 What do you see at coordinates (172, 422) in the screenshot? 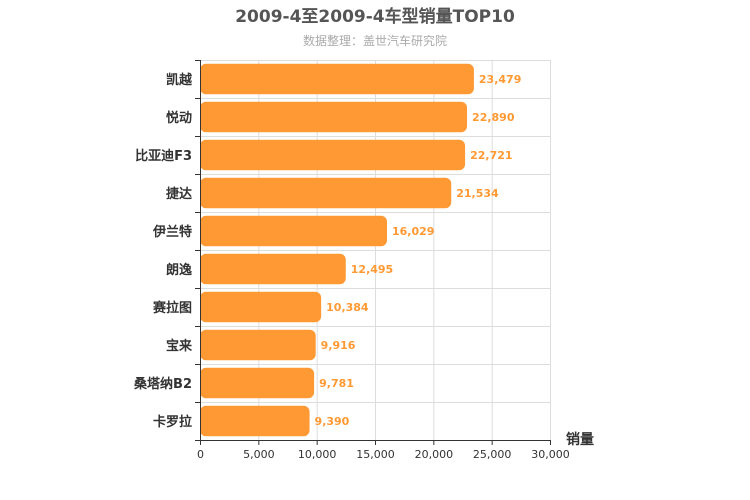
I see `category-label: 卡罗拉` at bounding box center [172, 422].